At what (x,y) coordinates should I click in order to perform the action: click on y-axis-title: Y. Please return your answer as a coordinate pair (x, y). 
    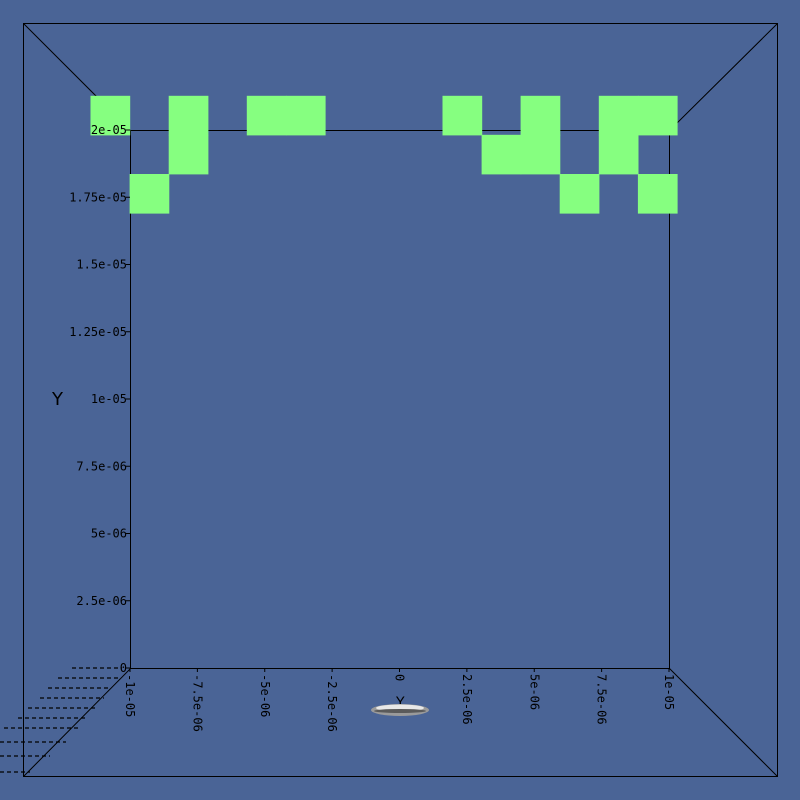
    Looking at the image, I should click on (57, 399).